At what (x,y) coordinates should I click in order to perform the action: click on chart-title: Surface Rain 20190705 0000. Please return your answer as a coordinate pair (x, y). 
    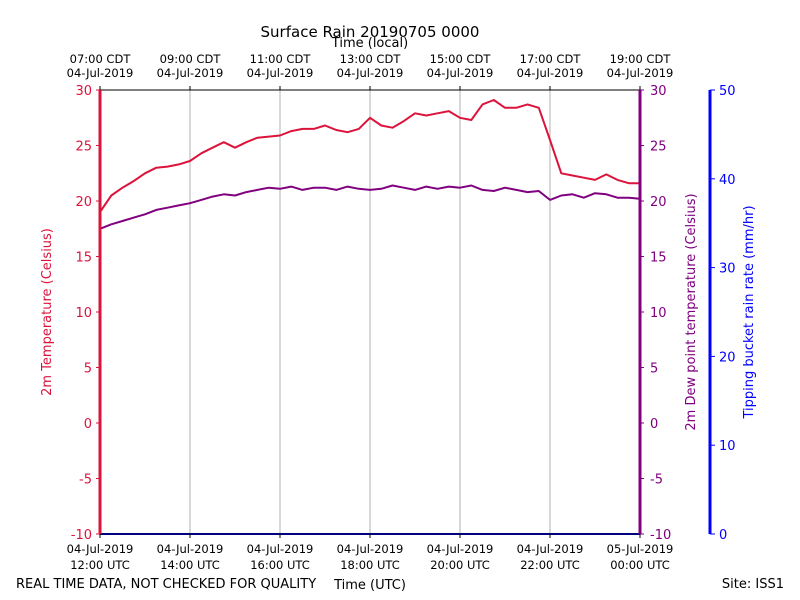
    Looking at the image, I should click on (370, 32).